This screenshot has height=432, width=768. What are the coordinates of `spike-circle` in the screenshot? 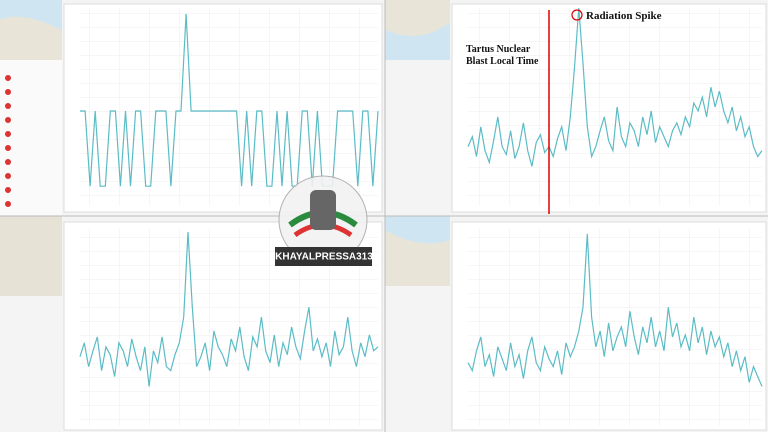 It's located at (577, 15).